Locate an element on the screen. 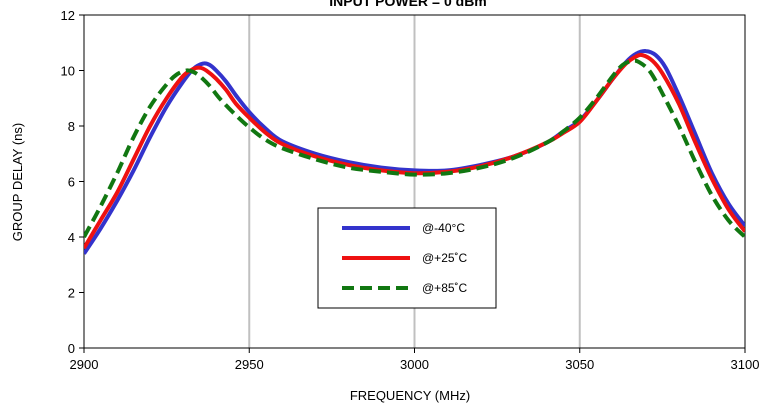  legend-label: @+85˚C is located at coordinates (445, 288).